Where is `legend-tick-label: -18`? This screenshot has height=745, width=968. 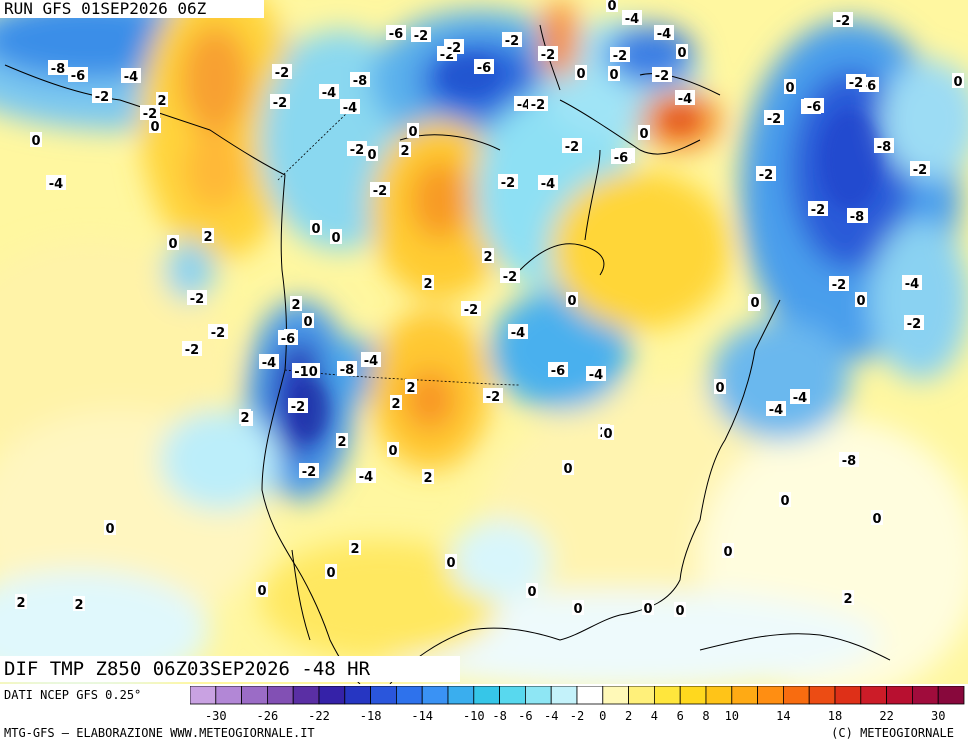 legend-tick-label: -18 is located at coordinates (371, 715).